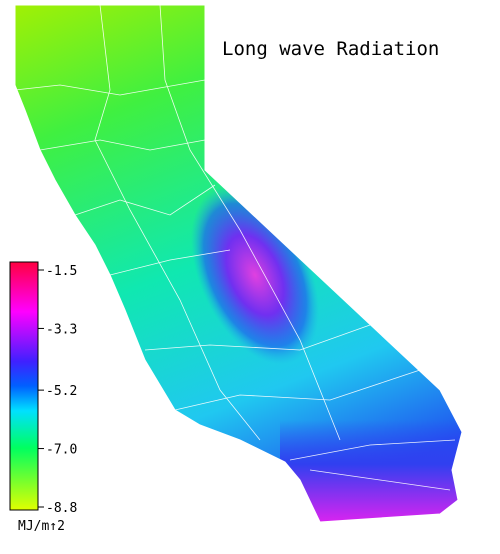 The image size is (500, 554). Describe the element at coordinates (61, 271) in the screenshot. I see `colorbar-tick-label: -1.5` at that location.